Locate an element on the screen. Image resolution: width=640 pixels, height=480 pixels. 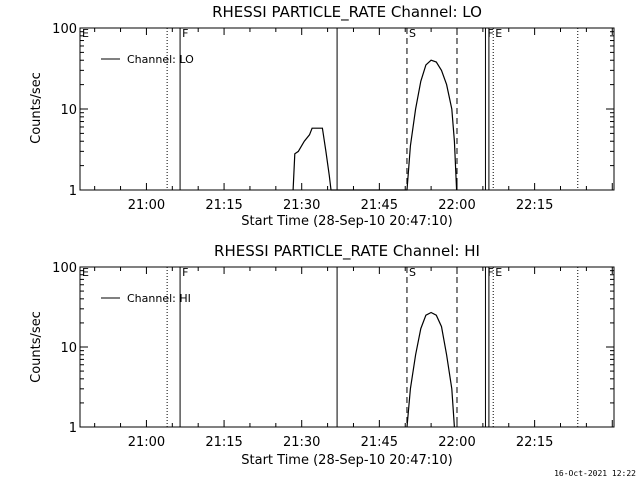
plot-timestamp: 16-Oct-2021 12:22 is located at coordinates (595, 473).